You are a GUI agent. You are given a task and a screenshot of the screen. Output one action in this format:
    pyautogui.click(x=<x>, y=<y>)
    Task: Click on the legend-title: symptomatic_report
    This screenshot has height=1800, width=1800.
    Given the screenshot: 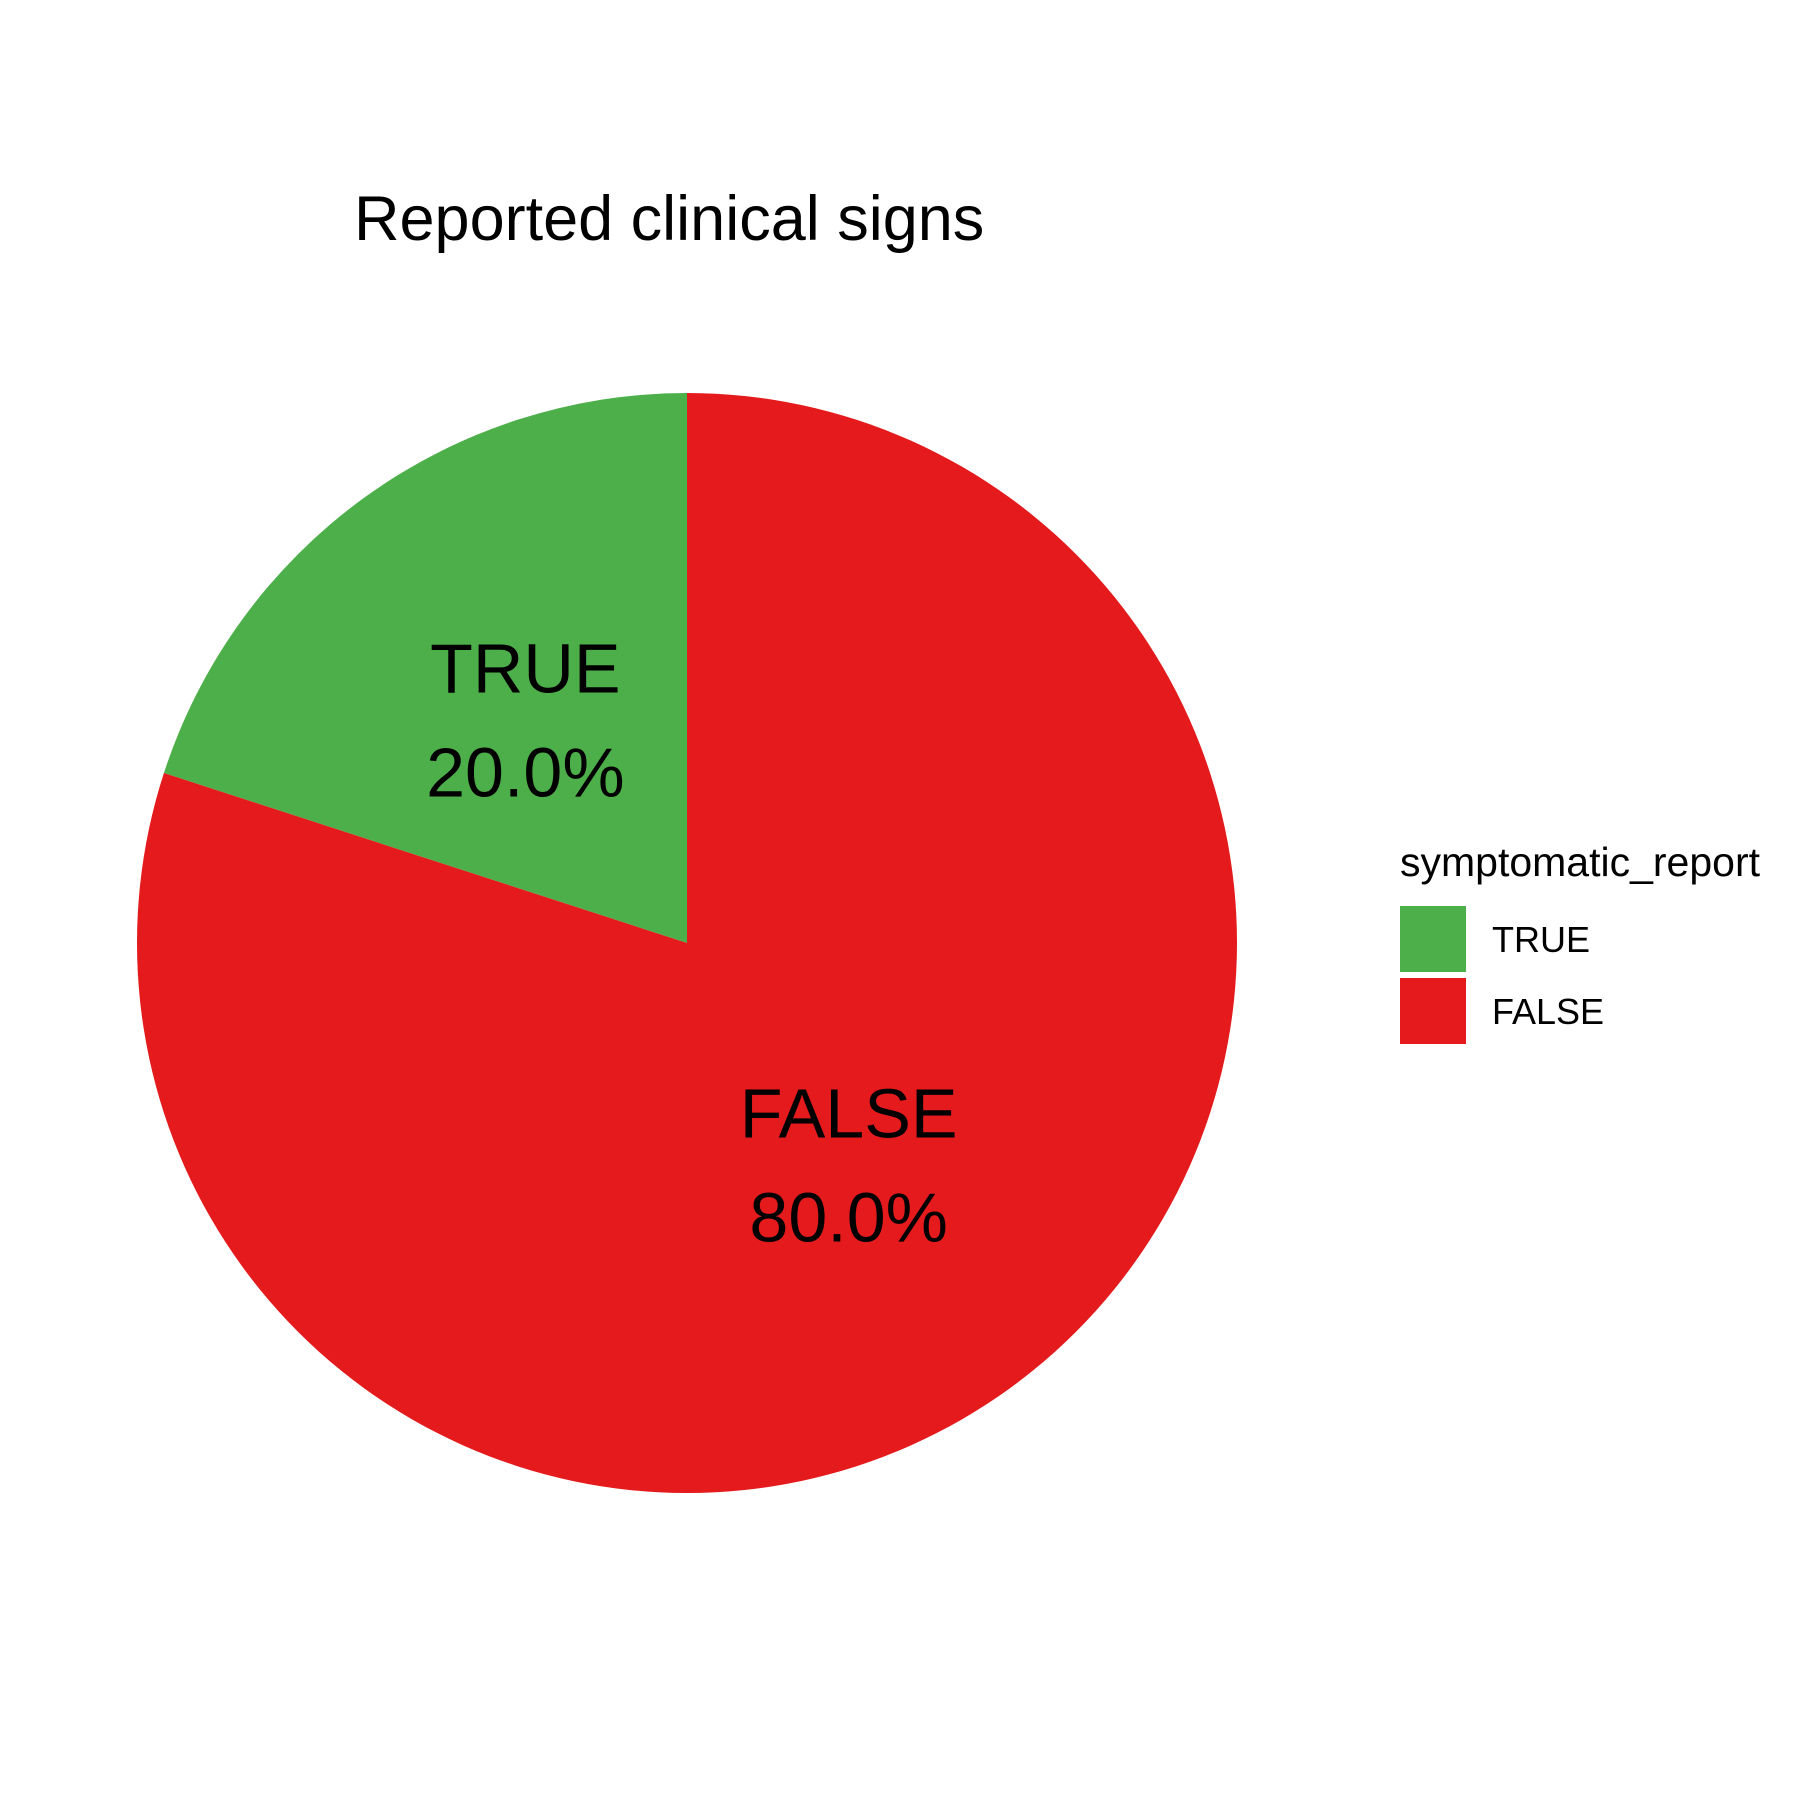 What is the action you would take?
    pyautogui.click(x=1580, y=862)
    